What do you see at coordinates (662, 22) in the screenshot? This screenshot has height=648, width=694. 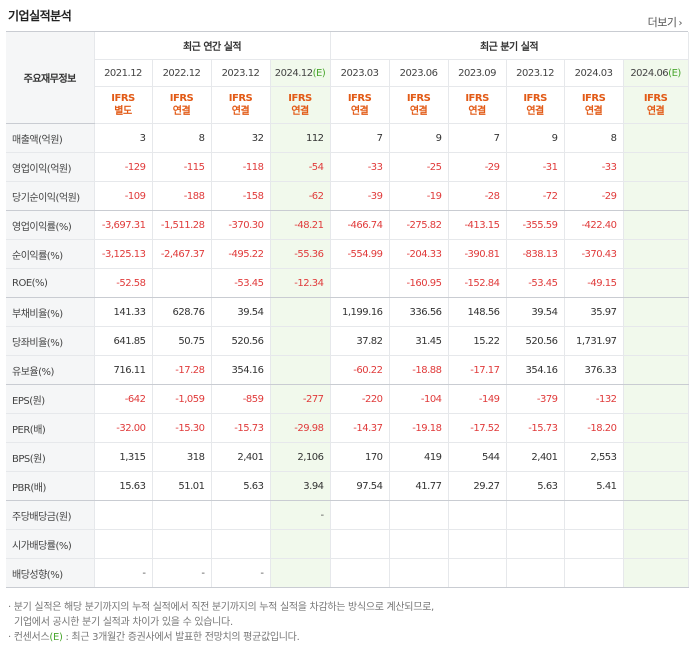 I see `more-link-label: 더보기` at bounding box center [662, 22].